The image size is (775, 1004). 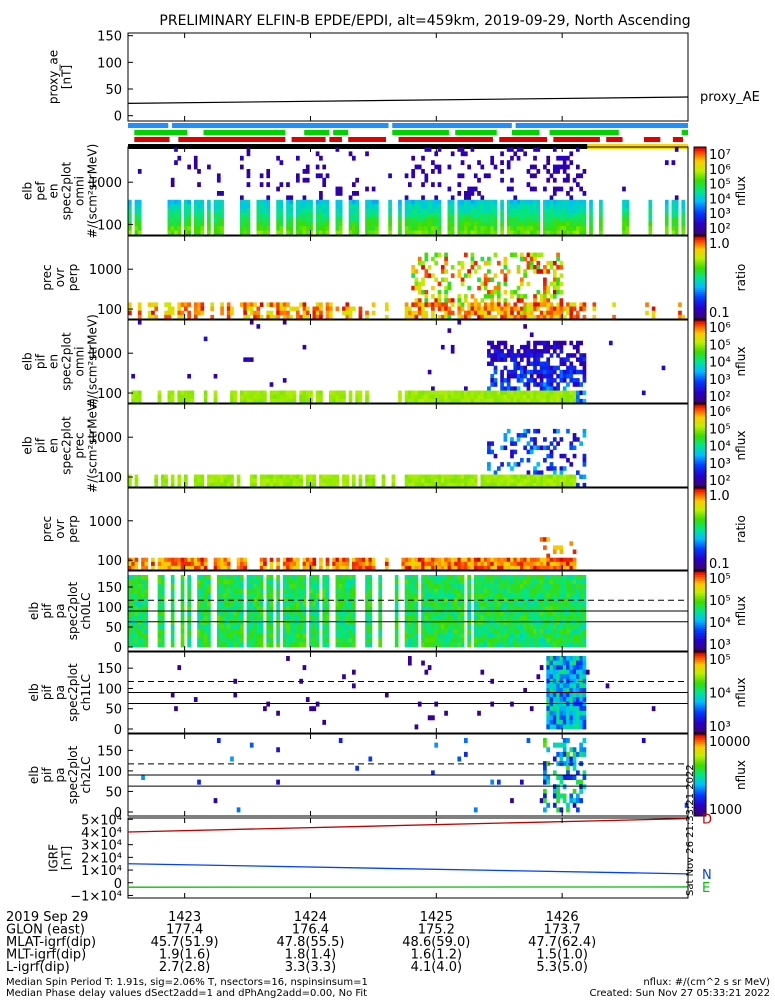 What do you see at coordinates (245, 132) in the screenshot?
I see `status-bar-segment` at bounding box center [245, 132].